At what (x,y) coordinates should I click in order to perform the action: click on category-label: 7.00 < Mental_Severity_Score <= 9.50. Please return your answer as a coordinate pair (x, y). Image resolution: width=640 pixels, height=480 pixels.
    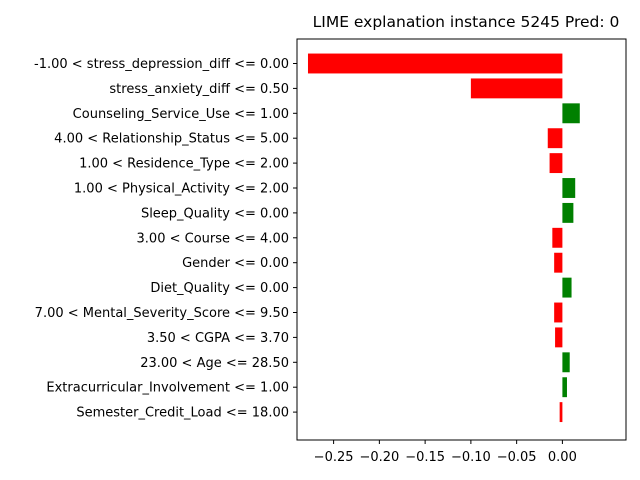
    Looking at the image, I should click on (162, 313).